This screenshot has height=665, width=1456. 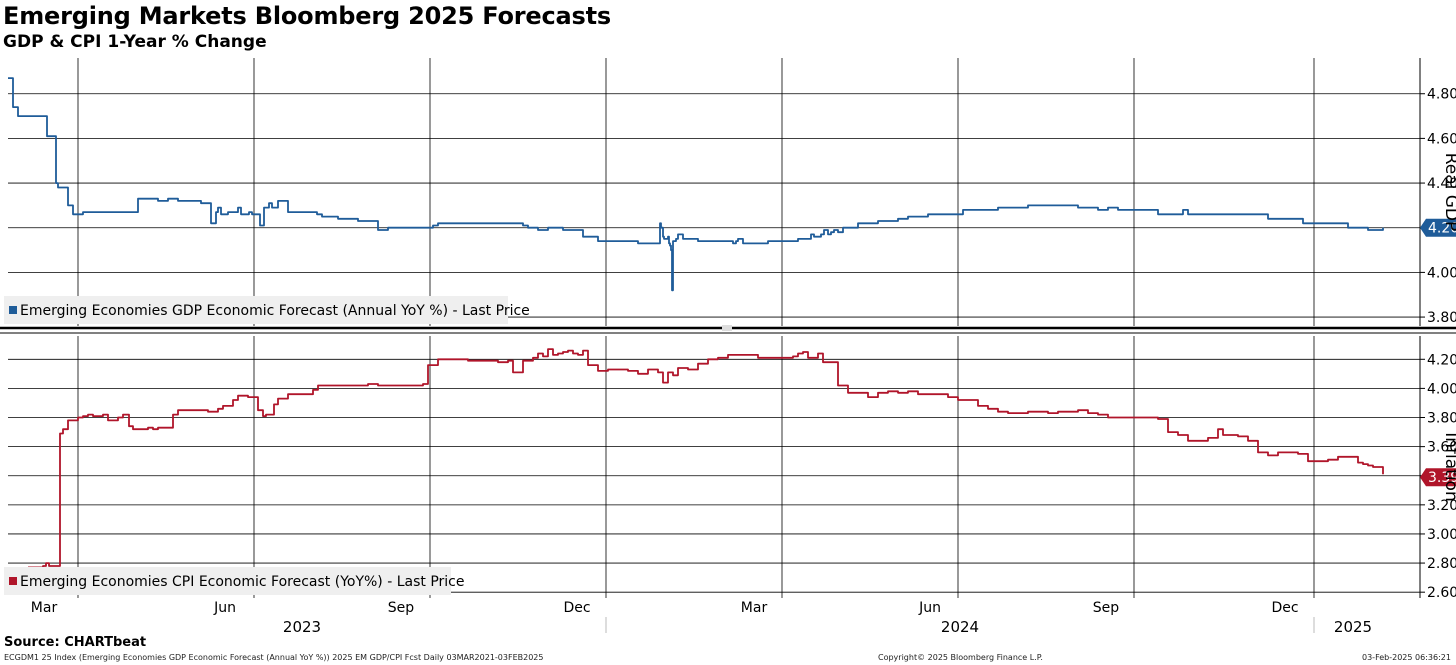 What do you see at coordinates (1441, 360) in the screenshot?
I see `y-tick-label: 4.20` at bounding box center [1441, 360].